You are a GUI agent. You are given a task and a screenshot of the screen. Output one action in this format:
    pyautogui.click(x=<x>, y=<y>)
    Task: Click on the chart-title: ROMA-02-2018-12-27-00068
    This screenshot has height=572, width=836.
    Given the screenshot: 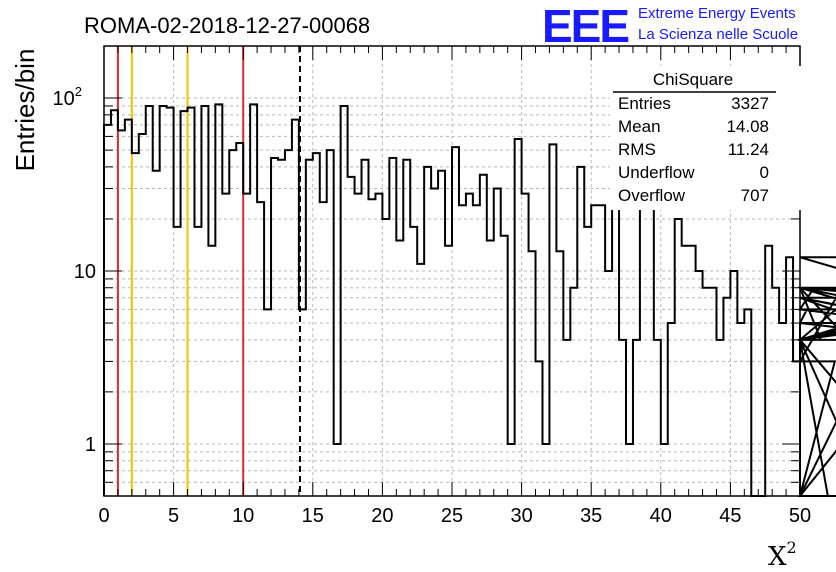 What is the action you would take?
    pyautogui.click(x=227, y=25)
    